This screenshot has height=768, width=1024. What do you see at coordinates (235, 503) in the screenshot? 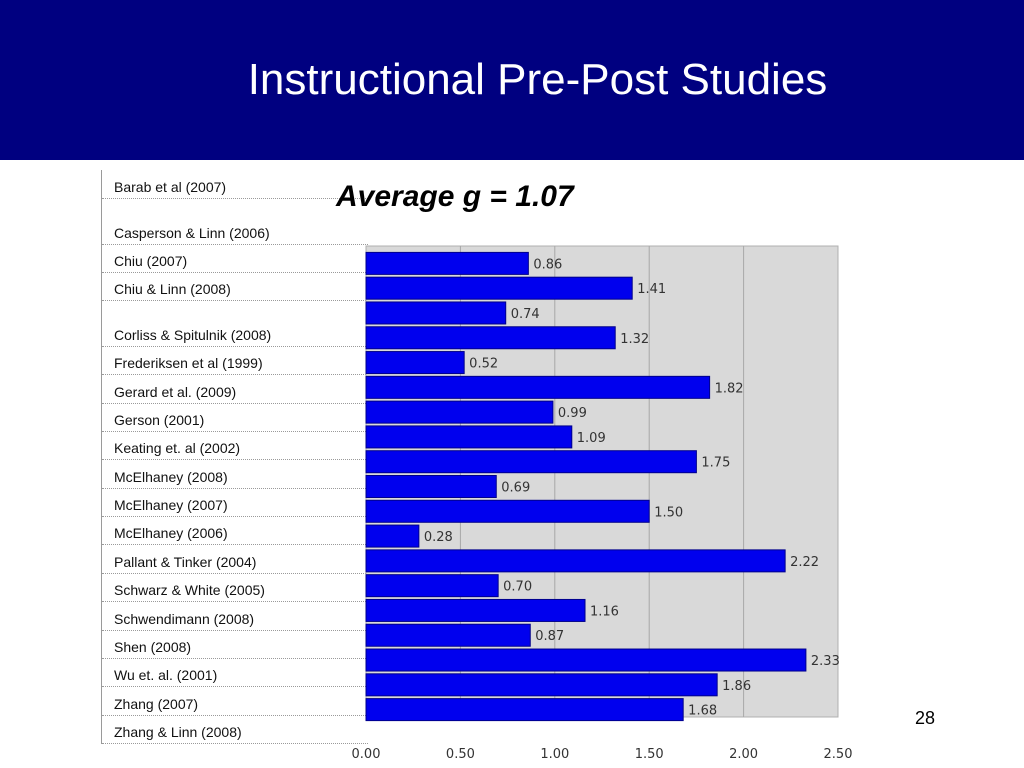
I see `table-row: McElhaney (2007)` at bounding box center [235, 503].